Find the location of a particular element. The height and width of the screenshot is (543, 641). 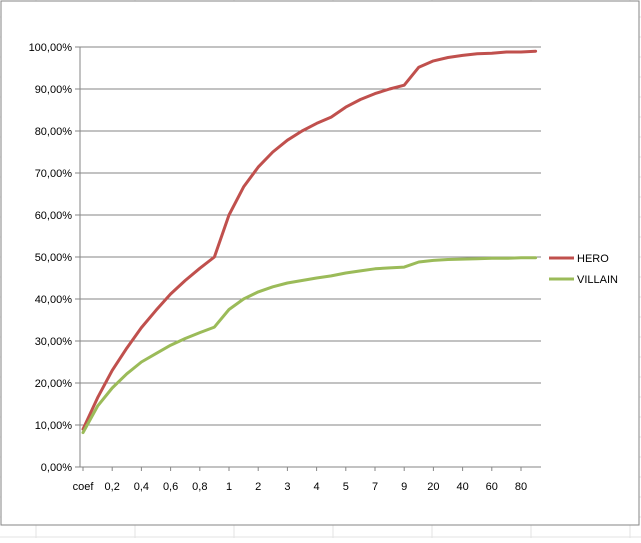

y-tick-label: 100,00% is located at coordinates (51, 48).